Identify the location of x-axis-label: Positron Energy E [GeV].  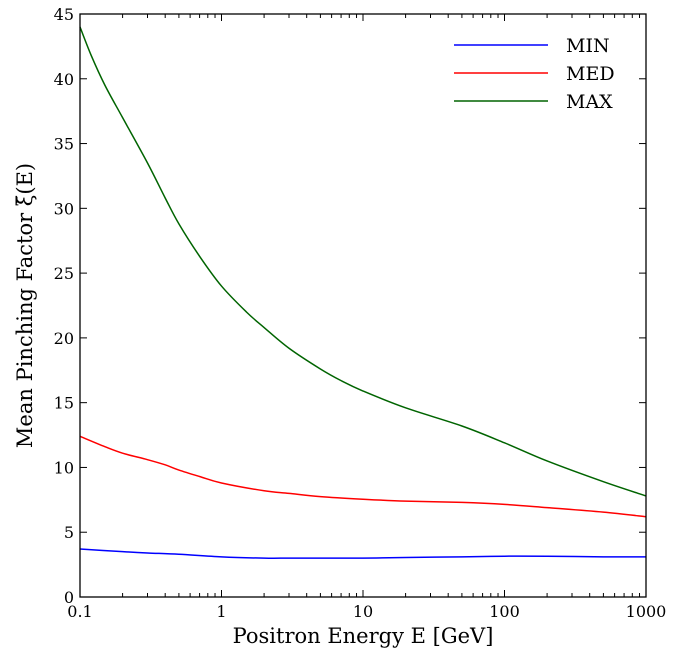
(363, 636).